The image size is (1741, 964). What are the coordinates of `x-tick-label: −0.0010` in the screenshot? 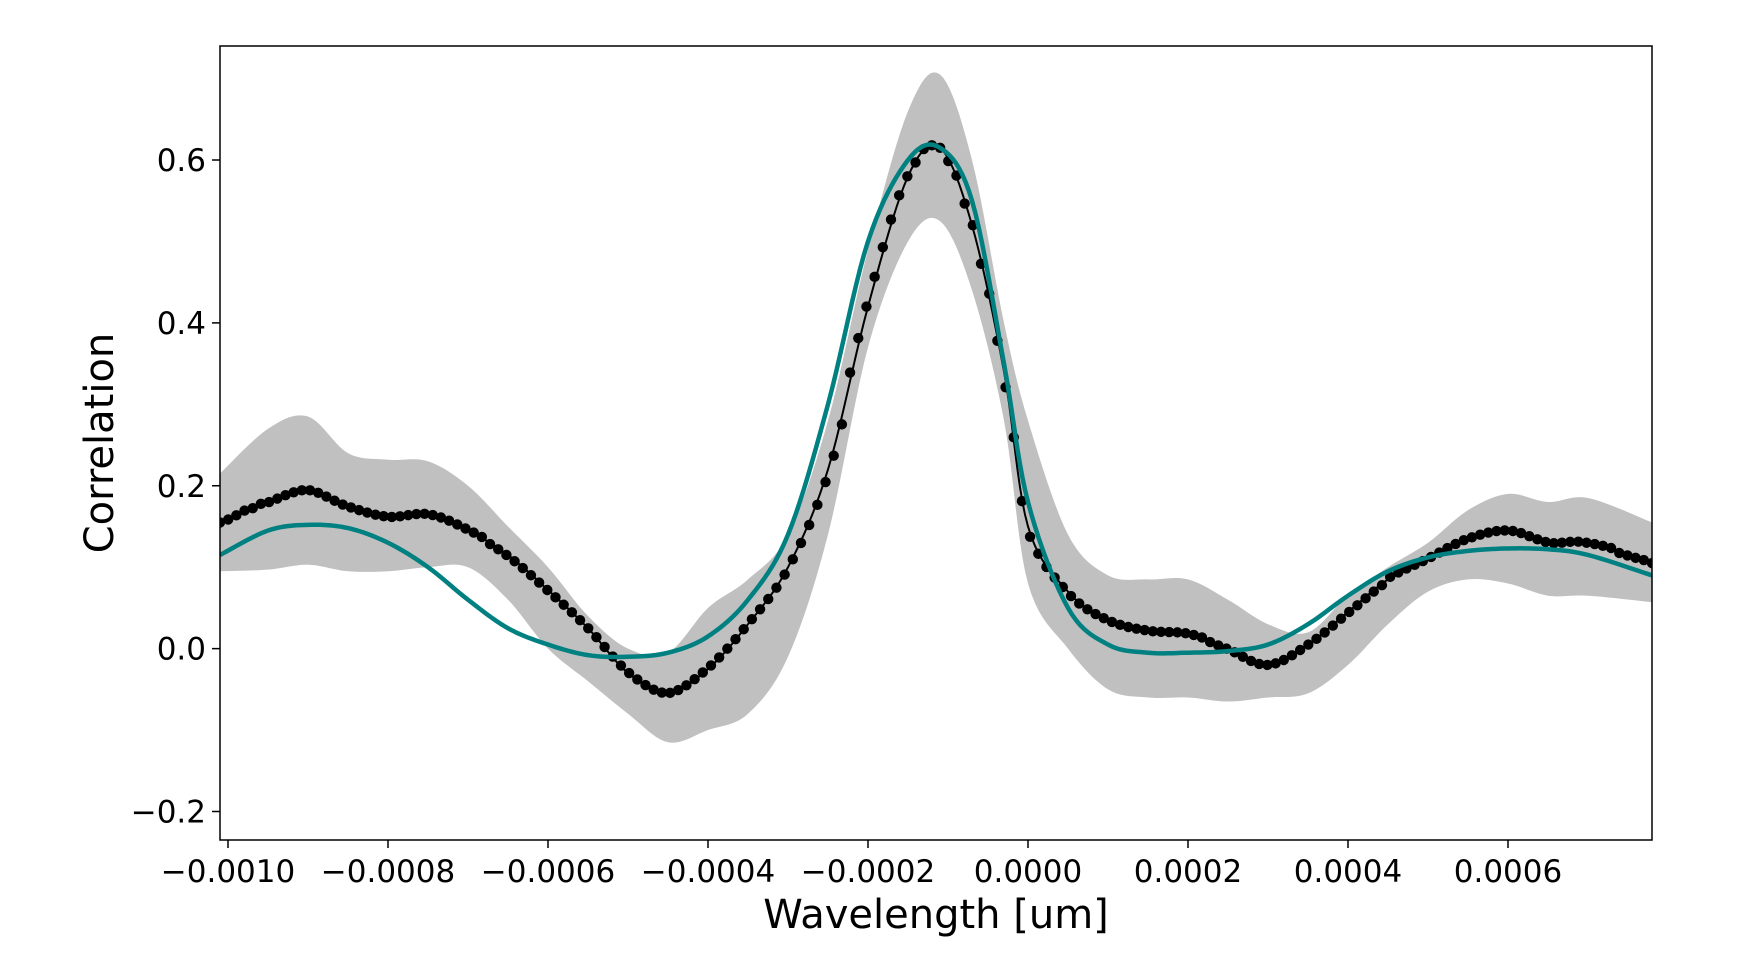 It's located at (228, 872).